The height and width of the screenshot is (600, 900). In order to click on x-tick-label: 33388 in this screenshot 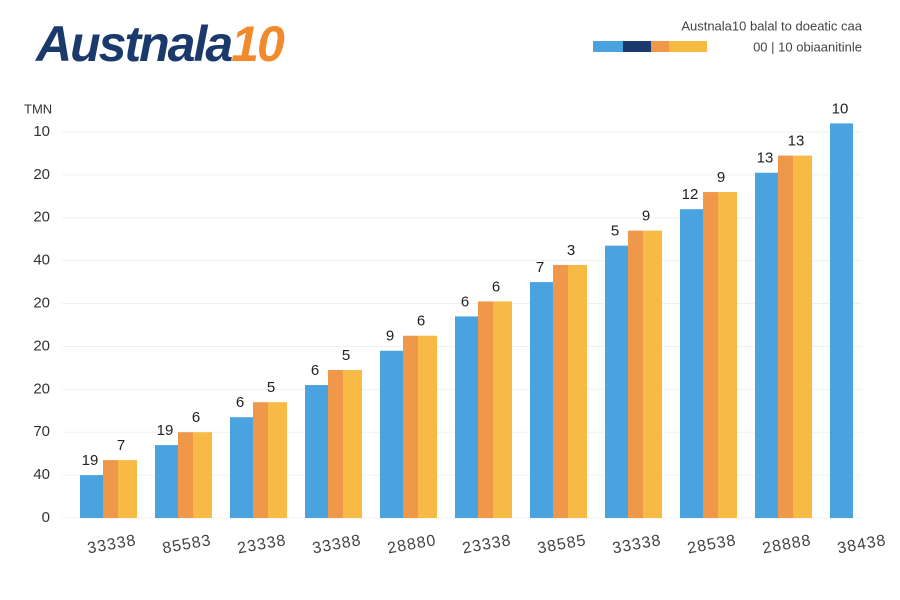, I will do `click(337, 544)`.